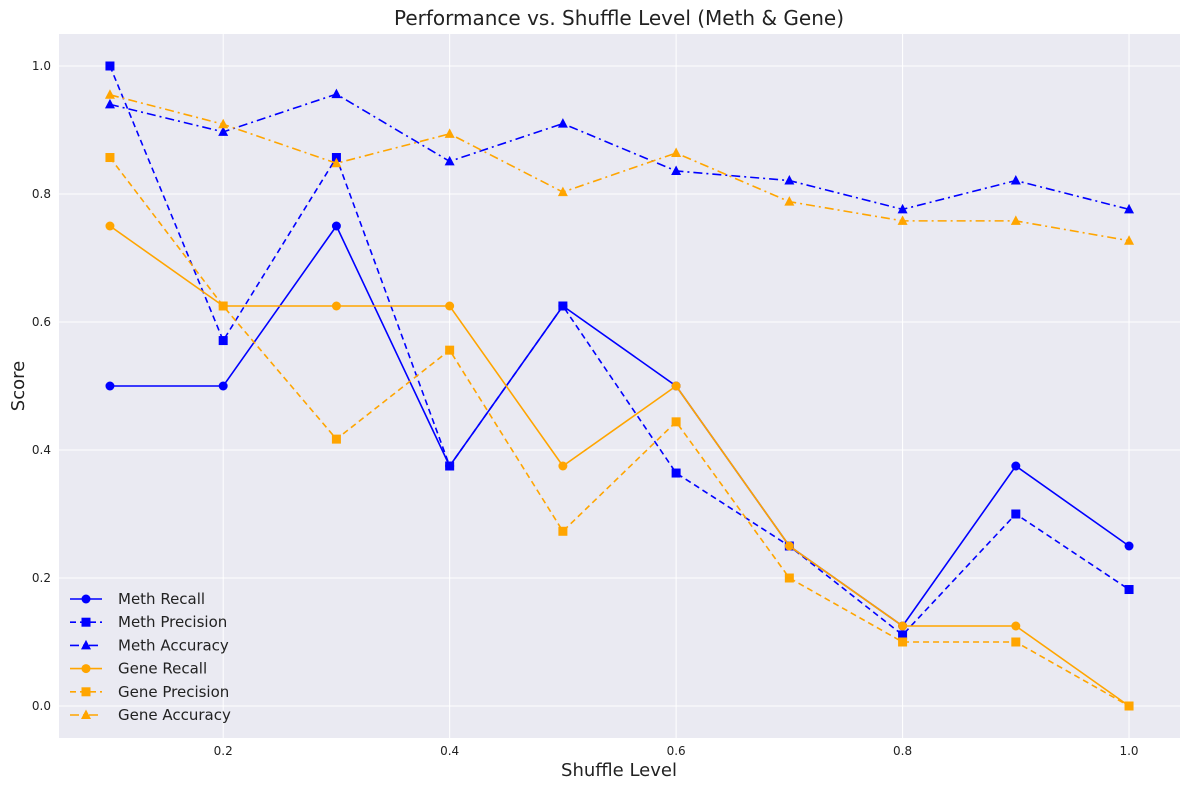 The height and width of the screenshot is (790, 1189). What do you see at coordinates (41, 66) in the screenshot?
I see `y-tick-label: 1.0` at bounding box center [41, 66].